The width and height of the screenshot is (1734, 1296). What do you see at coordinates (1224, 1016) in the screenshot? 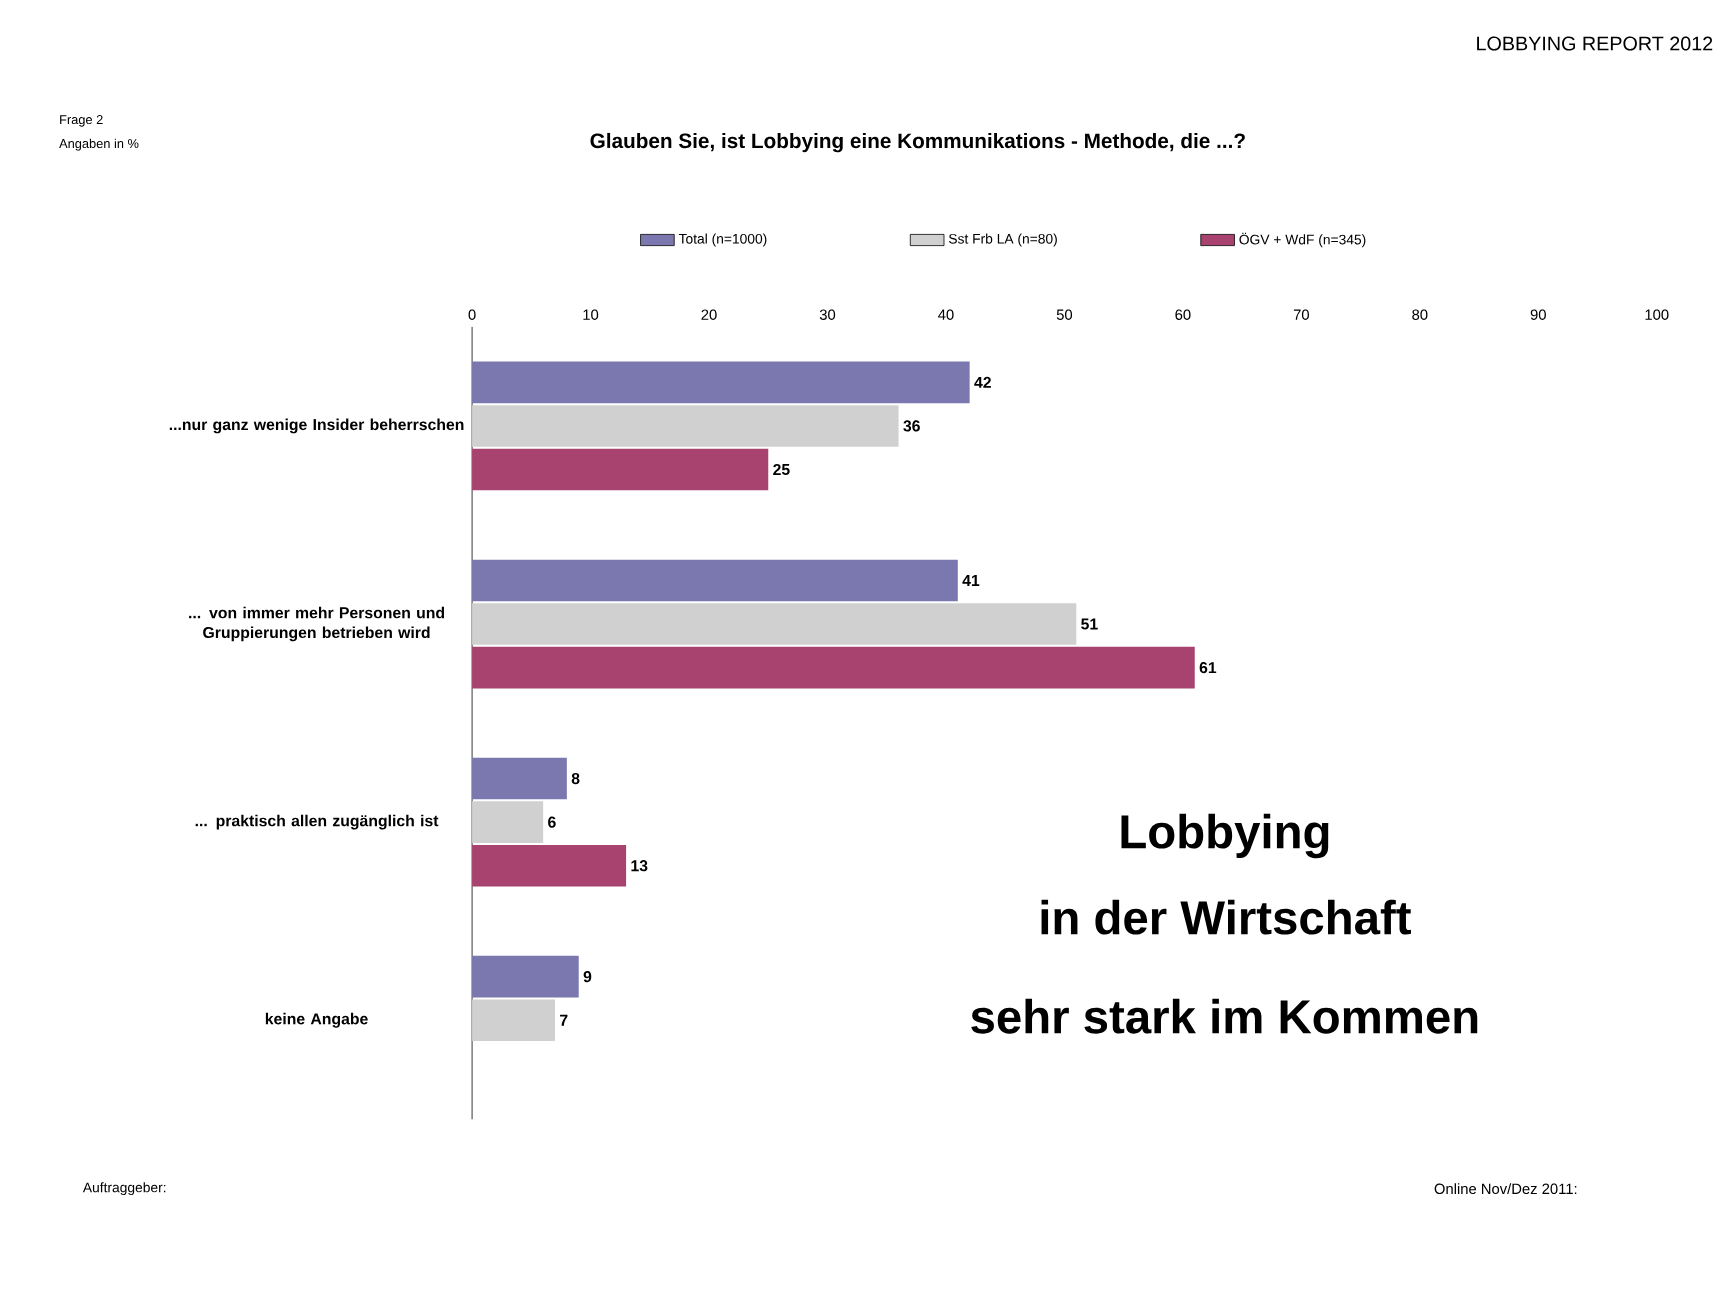
I see `annotation: sehr stark im Kommen` at bounding box center [1224, 1016].